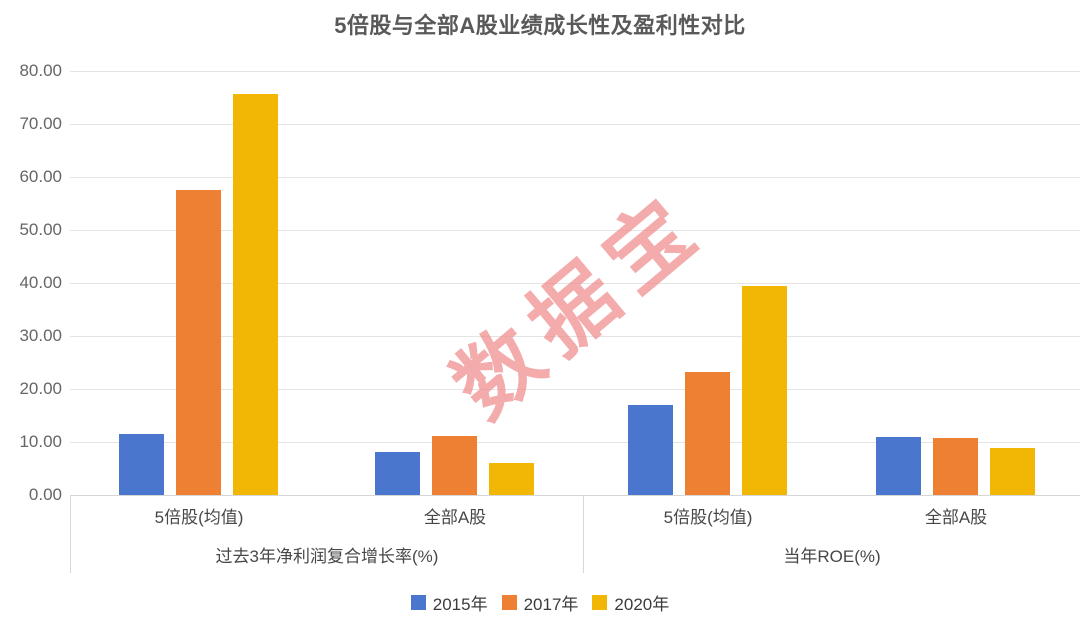 This screenshot has width=1080, height=621. Describe the element at coordinates (832, 556) in the screenshot. I see `group-label: 当年ROE(%)` at that location.